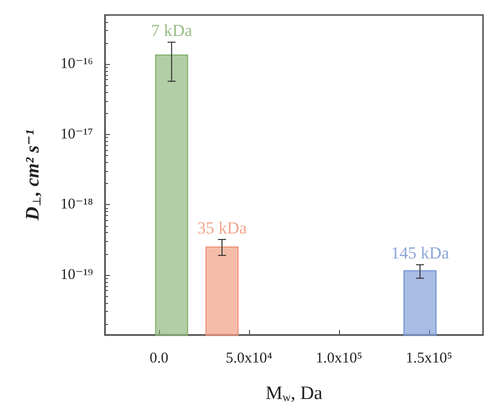  What do you see at coordinates (159, 358) in the screenshot?
I see `x-tick-label: 0.0` at bounding box center [159, 358].